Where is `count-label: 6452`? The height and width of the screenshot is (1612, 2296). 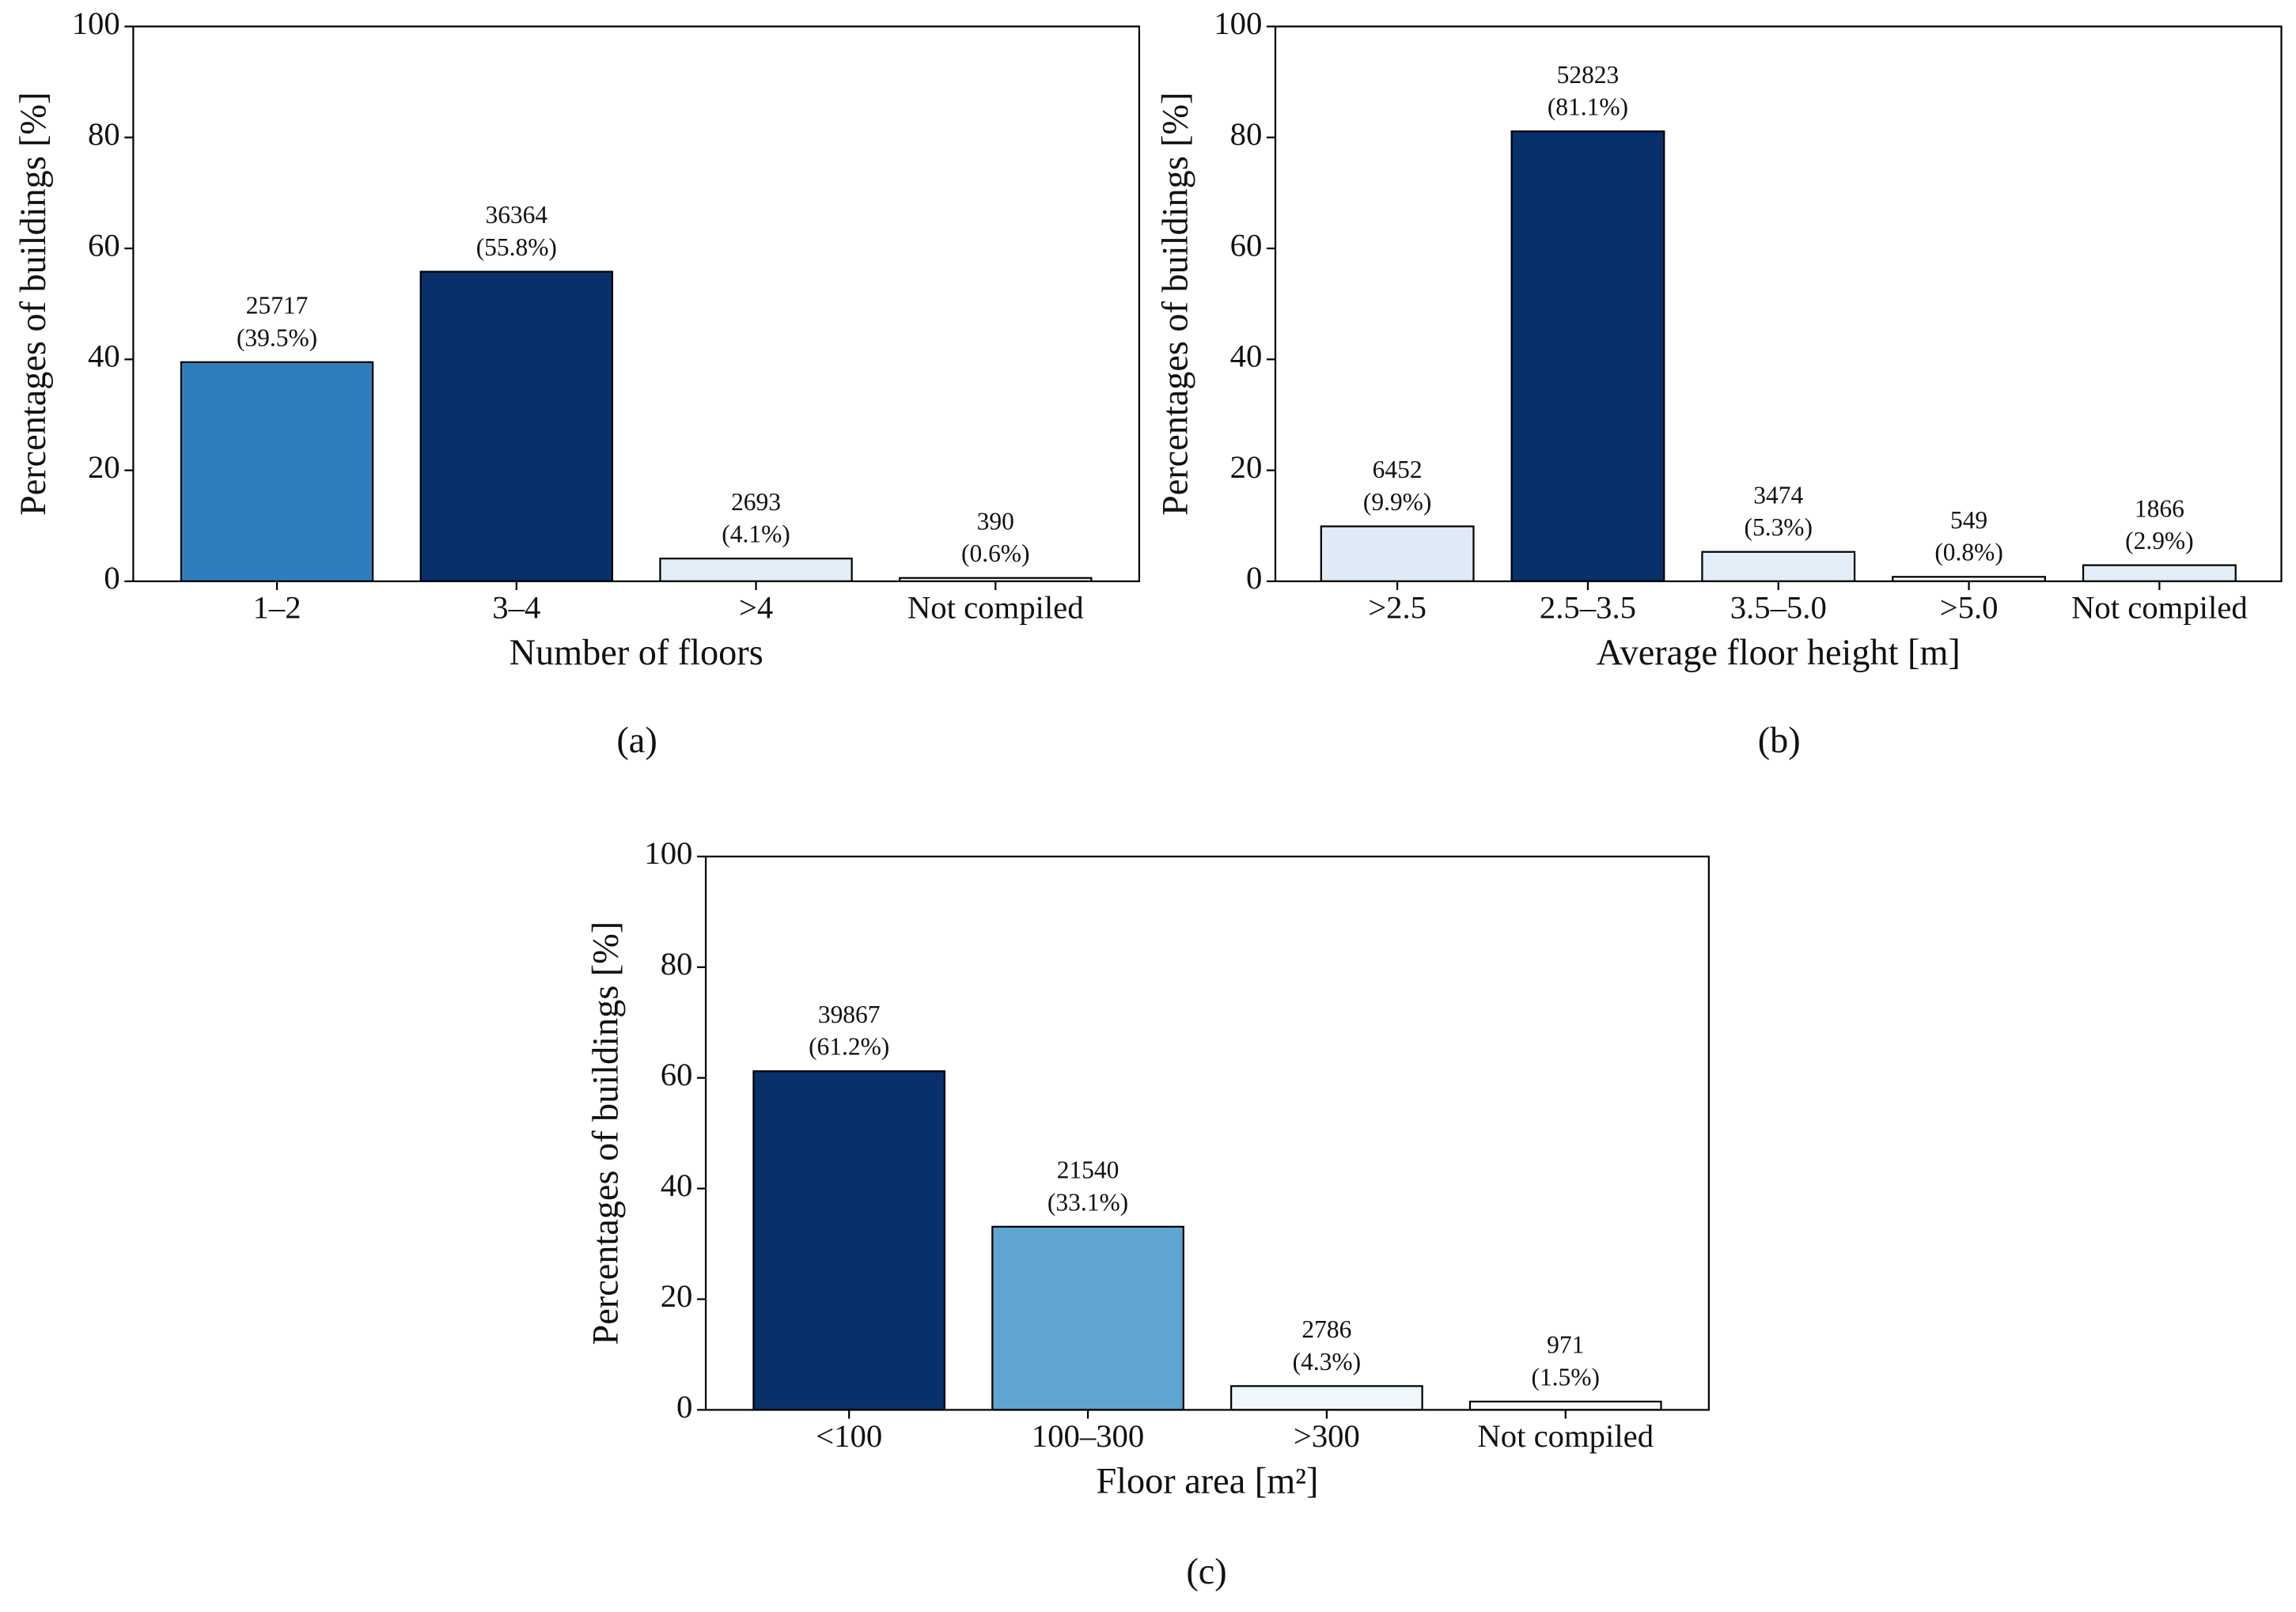 count-label: 6452 is located at coordinates (1398, 469).